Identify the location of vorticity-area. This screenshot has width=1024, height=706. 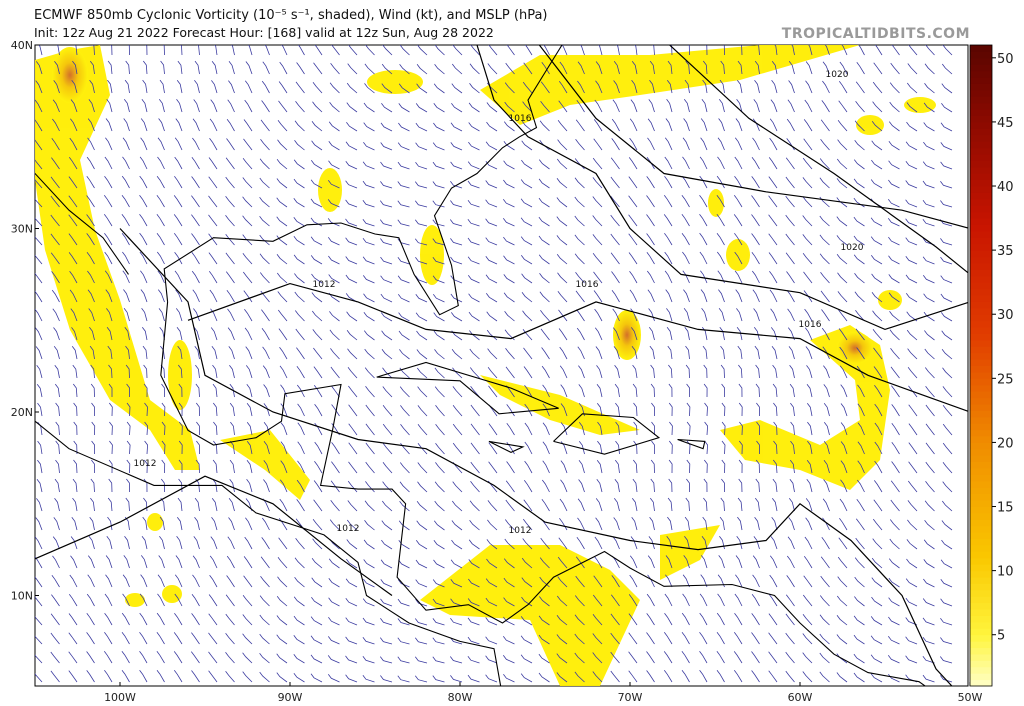
(180, 375).